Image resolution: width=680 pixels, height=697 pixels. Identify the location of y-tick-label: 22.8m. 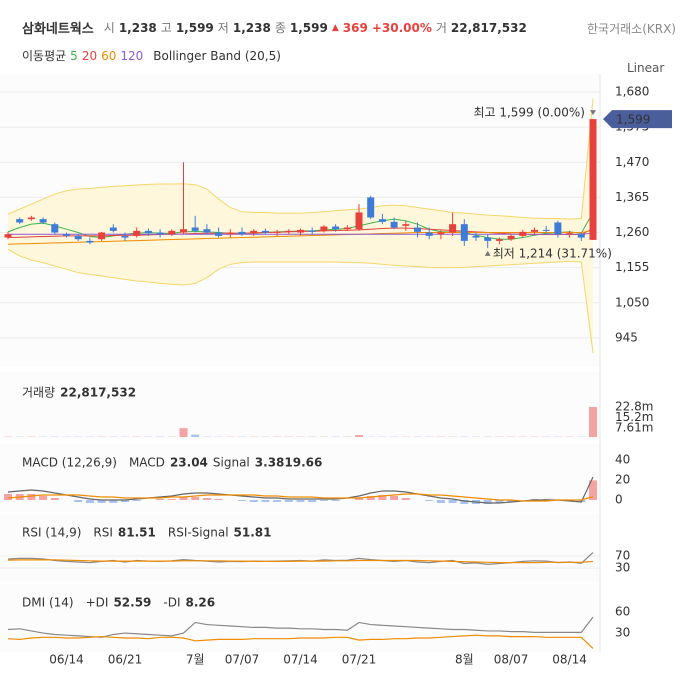
(634, 407).